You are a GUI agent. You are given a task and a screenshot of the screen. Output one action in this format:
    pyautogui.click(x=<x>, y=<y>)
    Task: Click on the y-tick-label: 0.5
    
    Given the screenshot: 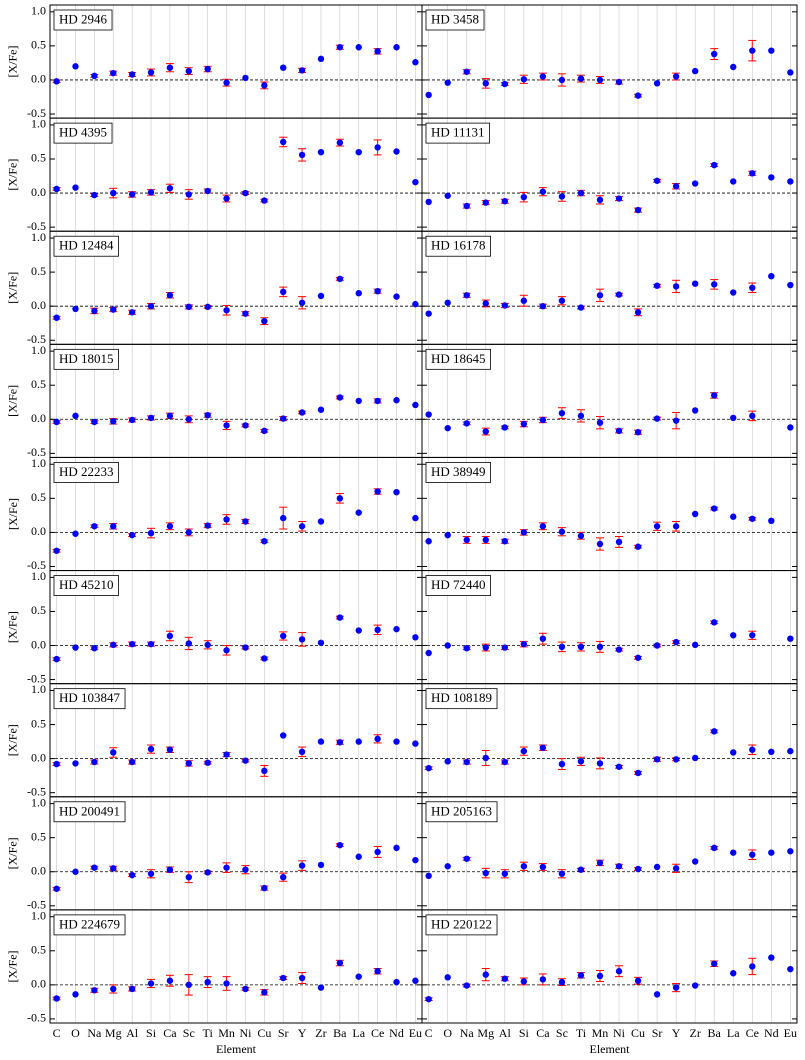 What is the action you would take?
    pyautogui.click(x=38, y=836)
    